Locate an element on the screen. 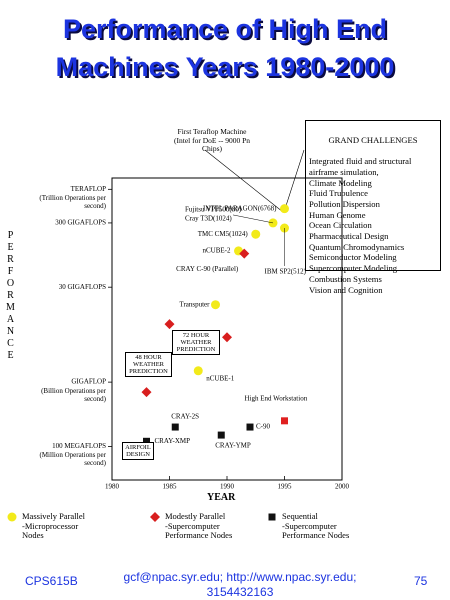 This screenshot has height=600, width=450. y-tick-label: 300 GIGAFLOPS is located at coordinates (80, 223).